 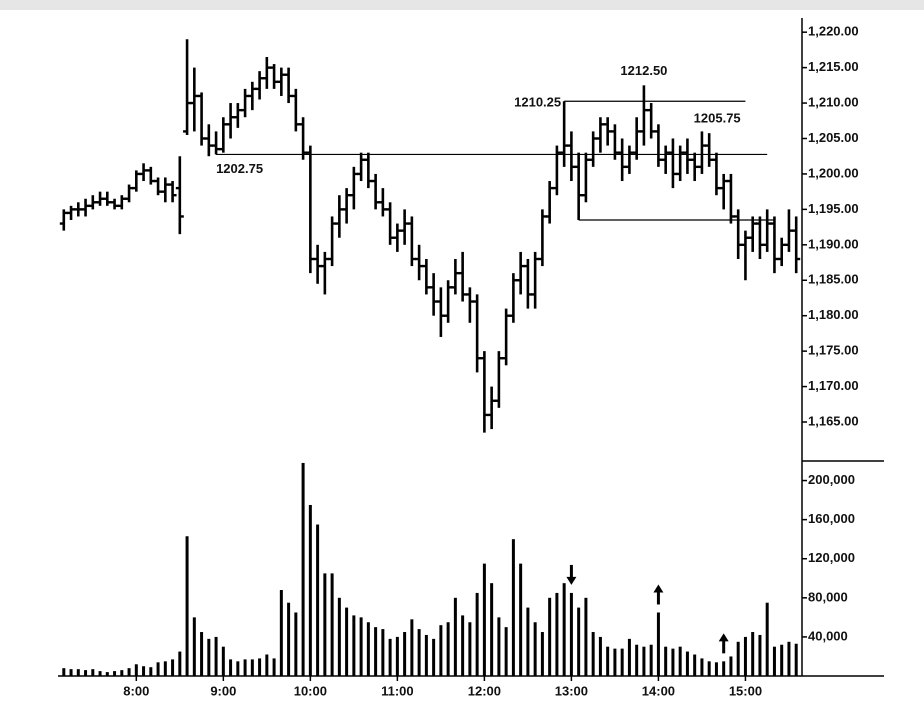 What do you see at coordinates (828, 596) in the screenshot?
I see `volume-tick-label: 80,000` at bounding box center [828, 596].